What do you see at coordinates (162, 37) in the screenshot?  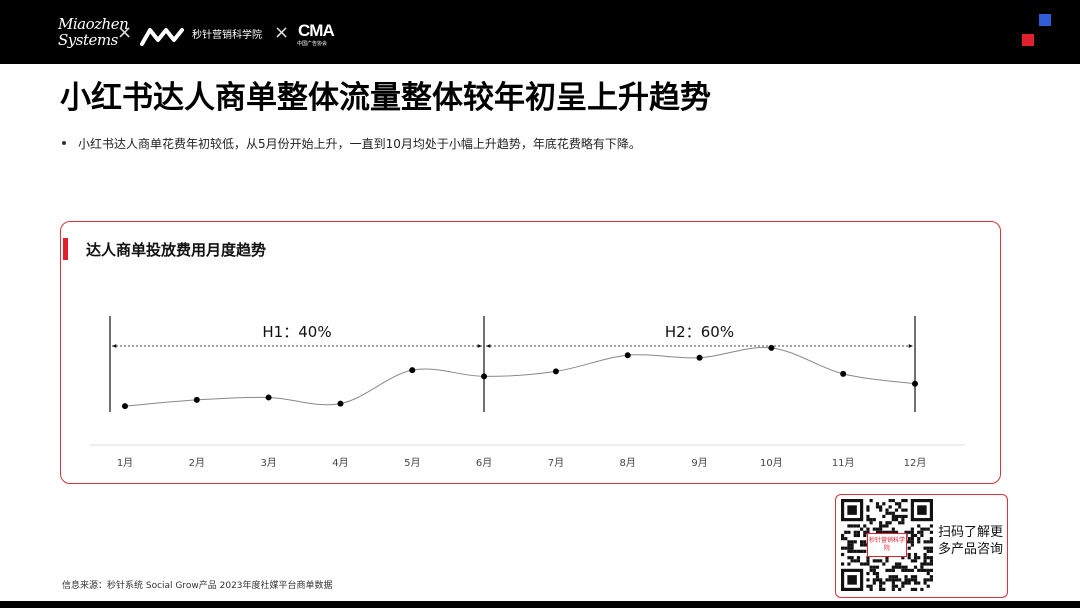 I see `institute-logo-icon` at bounding box center [162, 37].